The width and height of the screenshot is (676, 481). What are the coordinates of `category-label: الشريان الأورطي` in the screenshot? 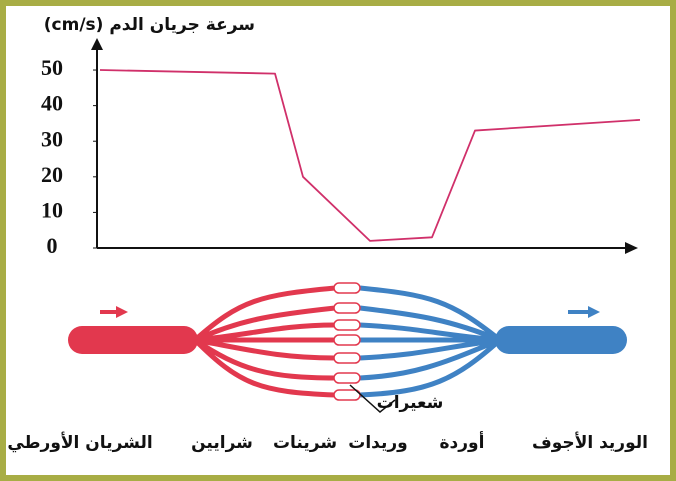 It's located at (79, 442).